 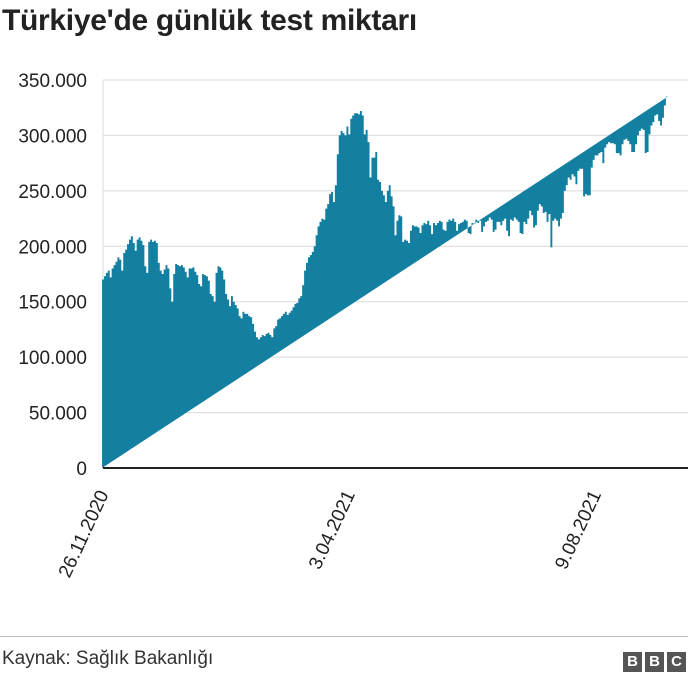 I want to click on y-tick-label: 300.000, so click(x=52, y=136).